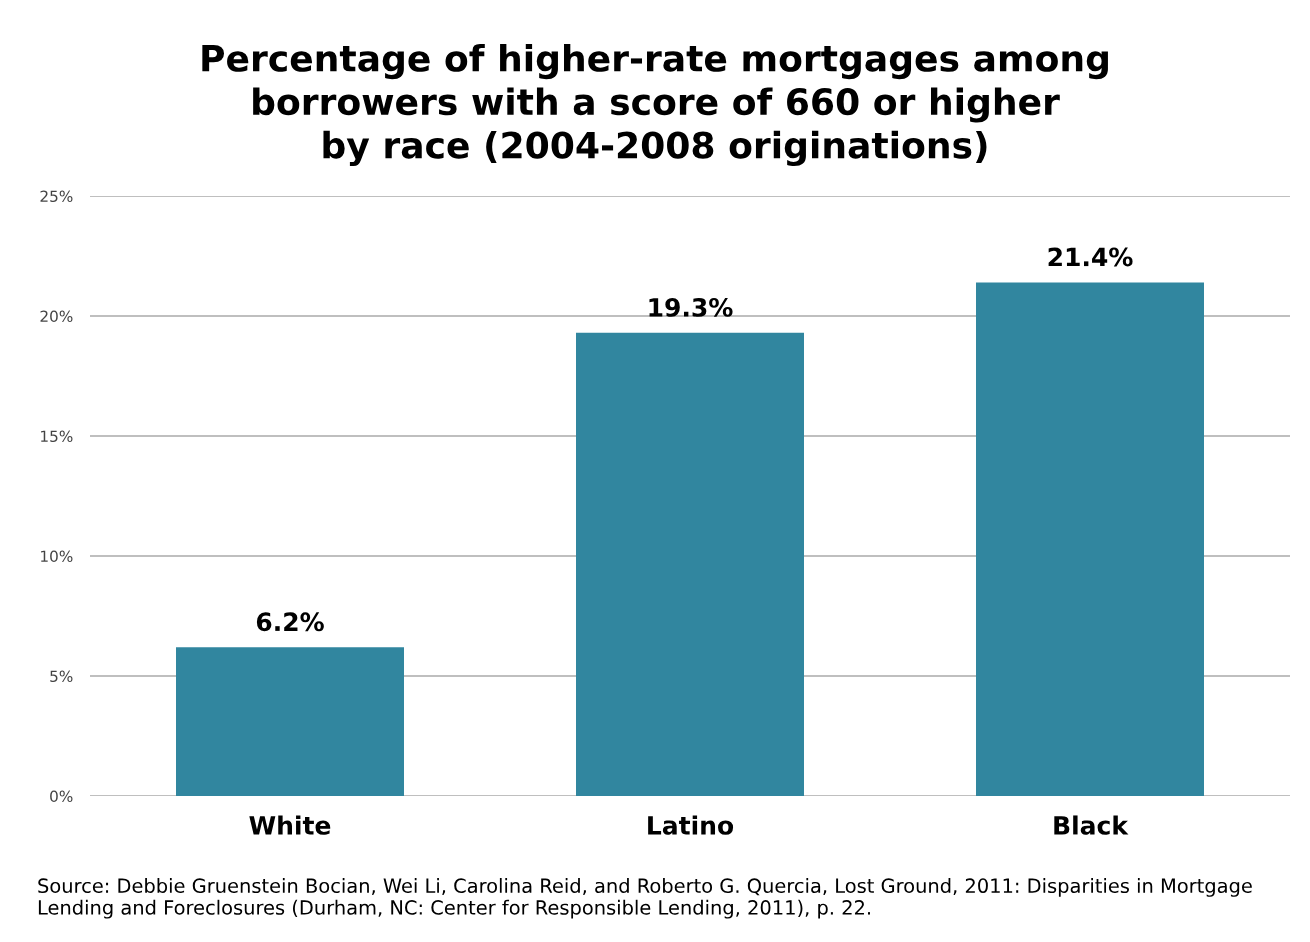 Image resolution: width=1310 pixels, height=942 pixels. What do you see at coordinates (655, 105) in the screenshot?
I see `chart-title: Percentage of higher-rate mortgages among borrowers with a score of 660 or higher by race (2004-2008 originations)` at bounding box center [655, 105].